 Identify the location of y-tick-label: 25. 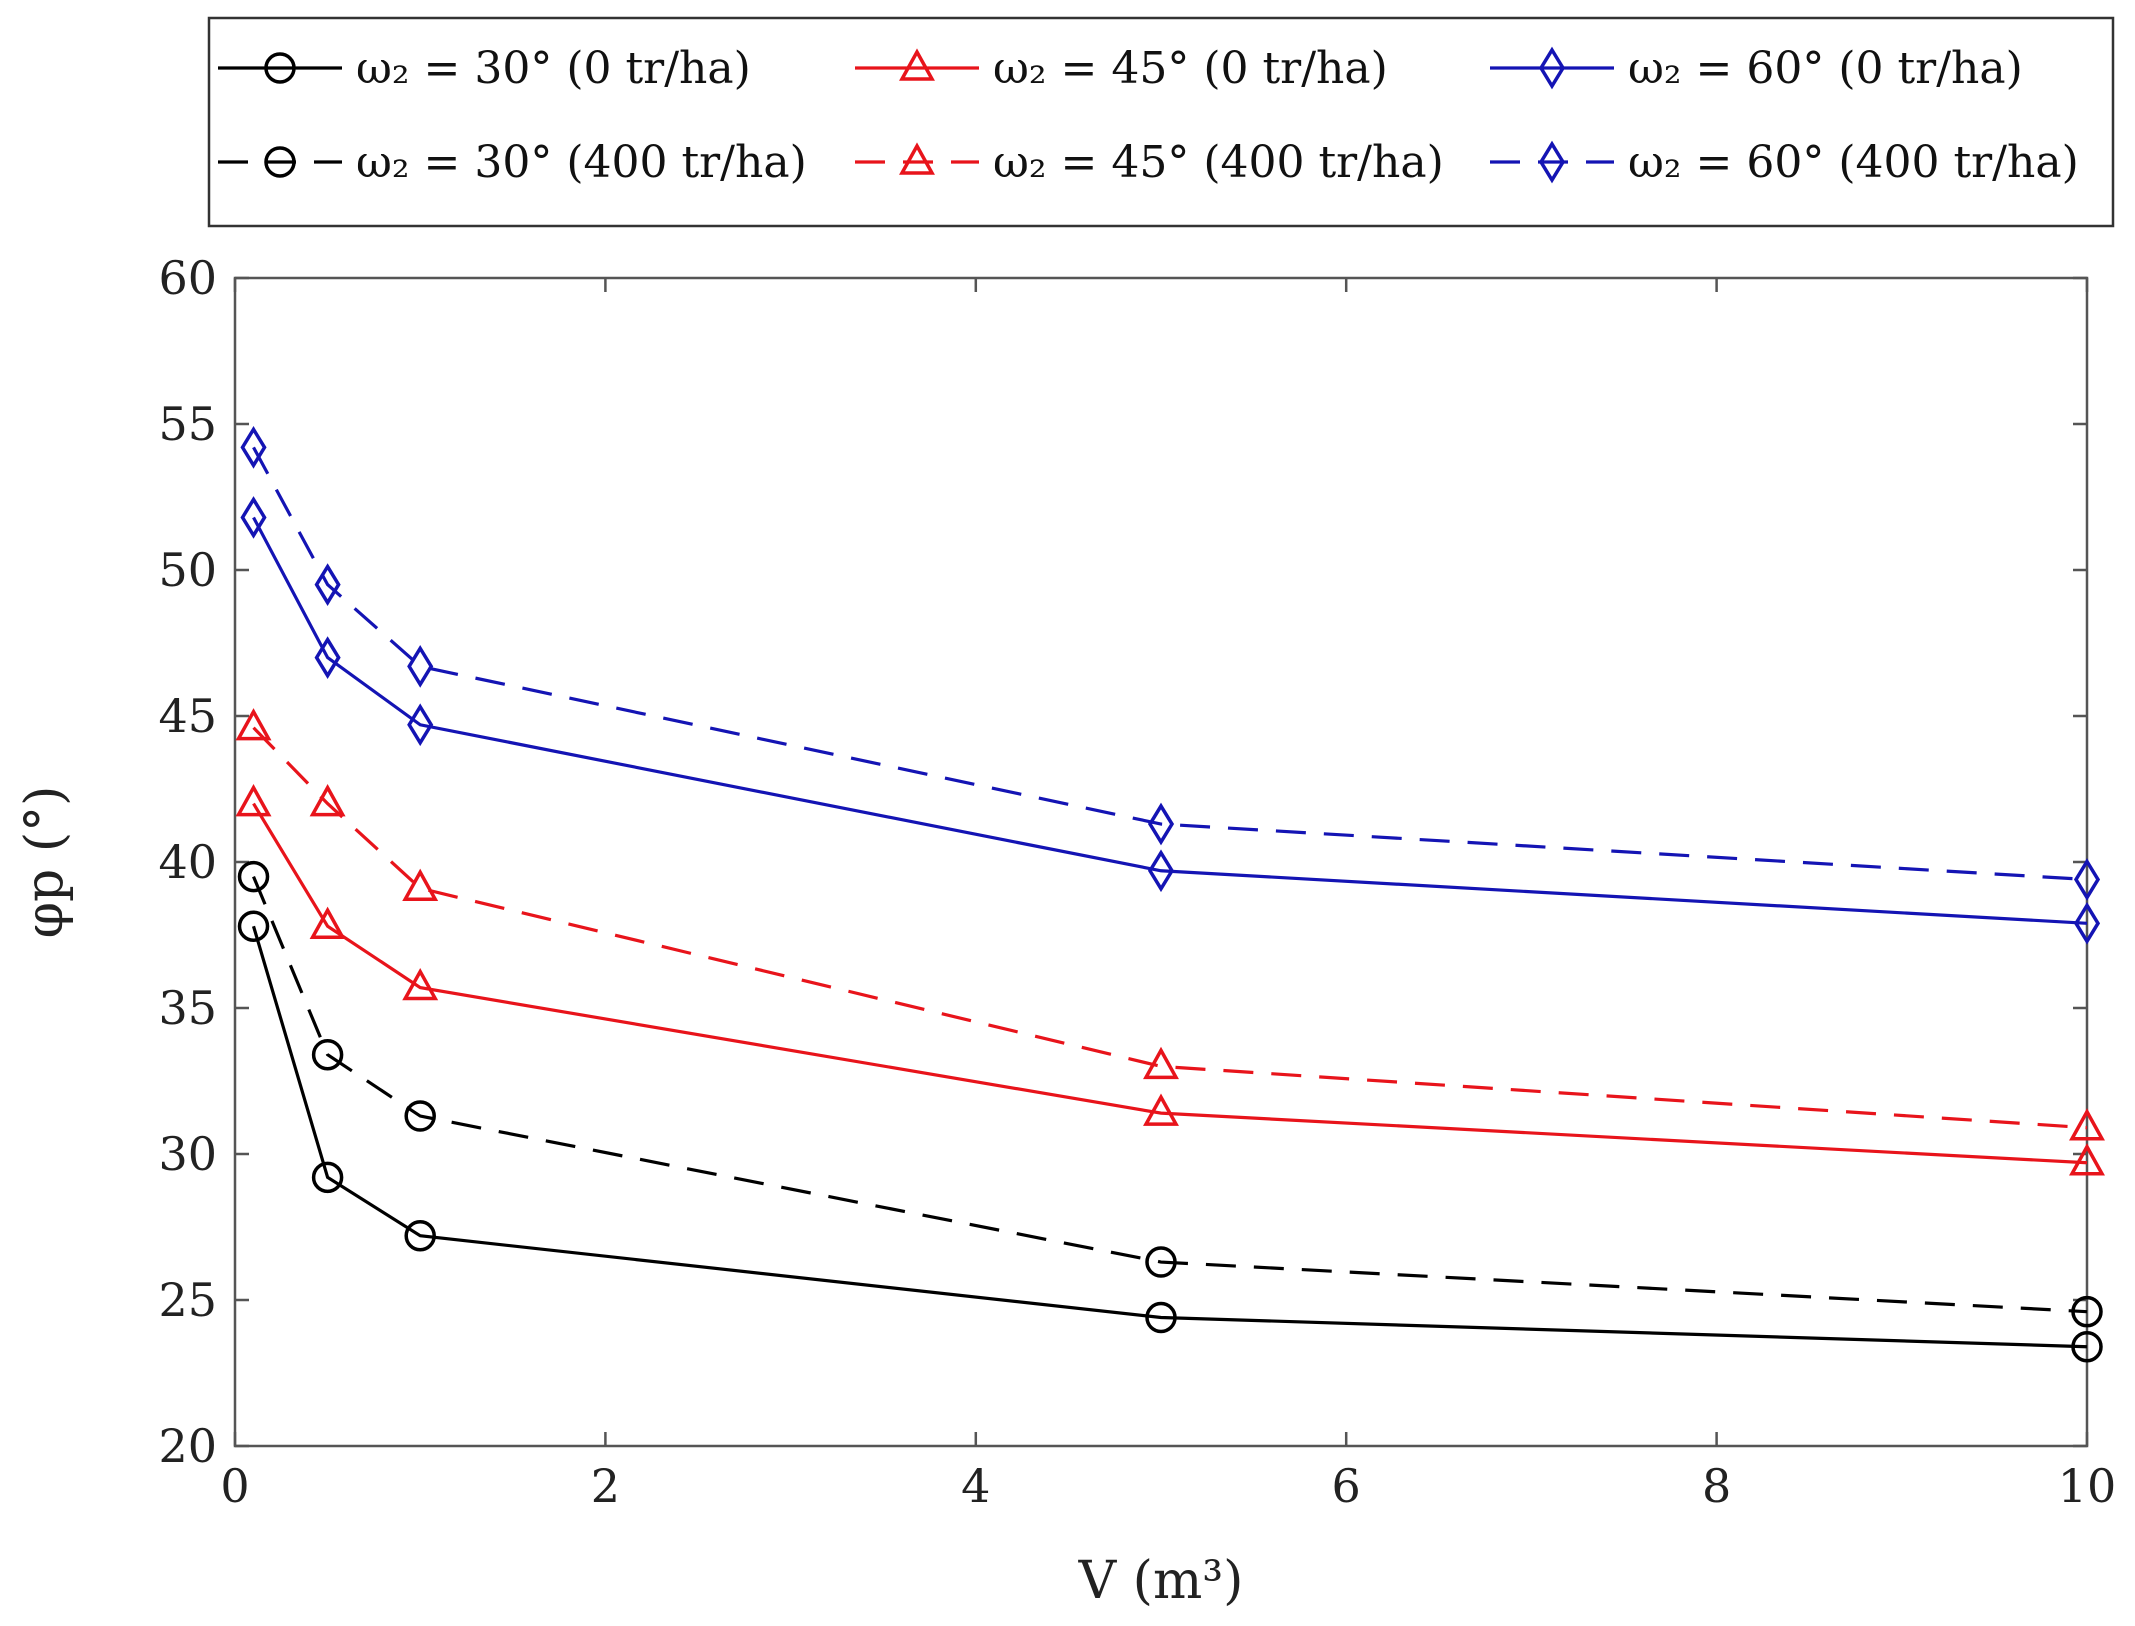
(187, 1300).